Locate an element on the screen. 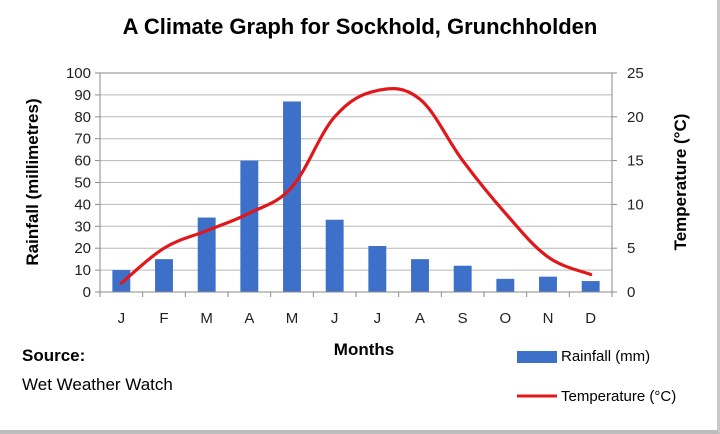  y-axis-title: Rainfall (millimetres) is located at coordinates (32, 181).